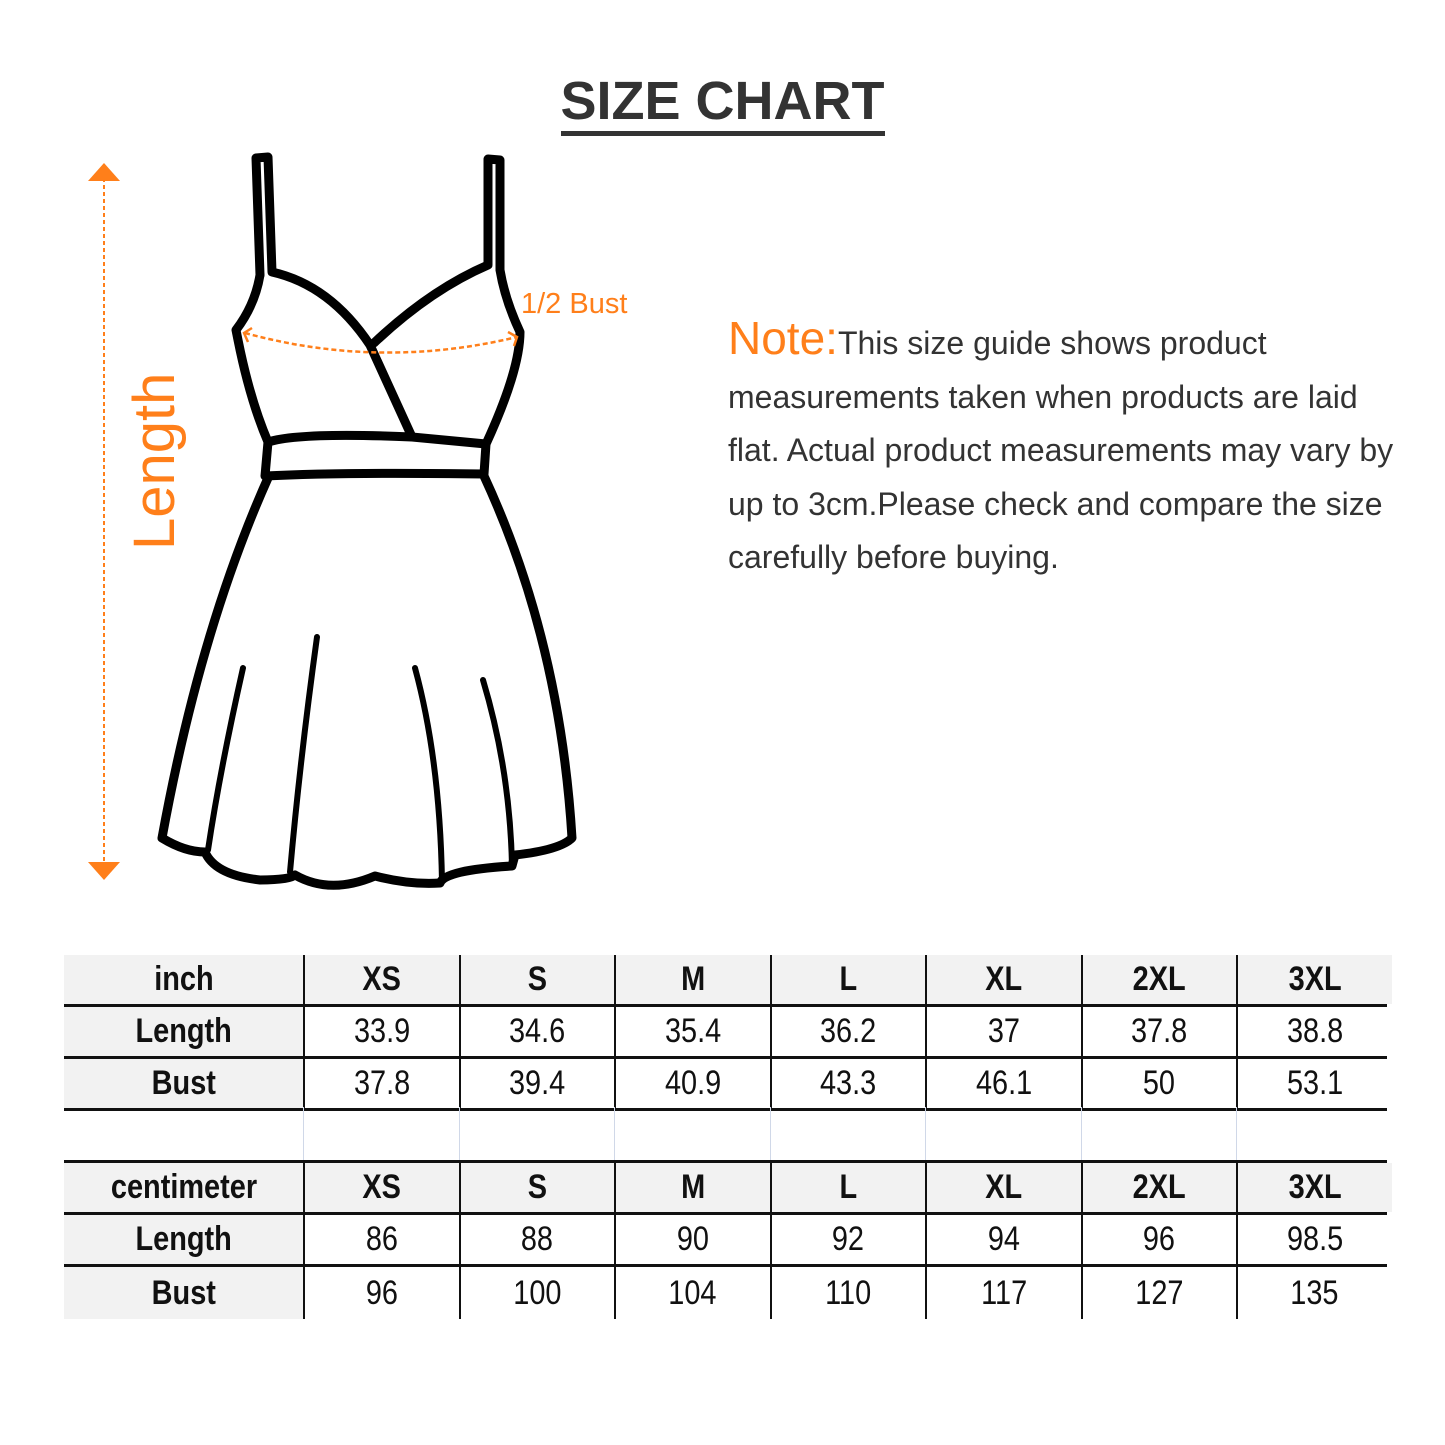  Describe the element at coordinates (722, 103) in the screenshot. I see `page-title: SIZE CHART` at that location.